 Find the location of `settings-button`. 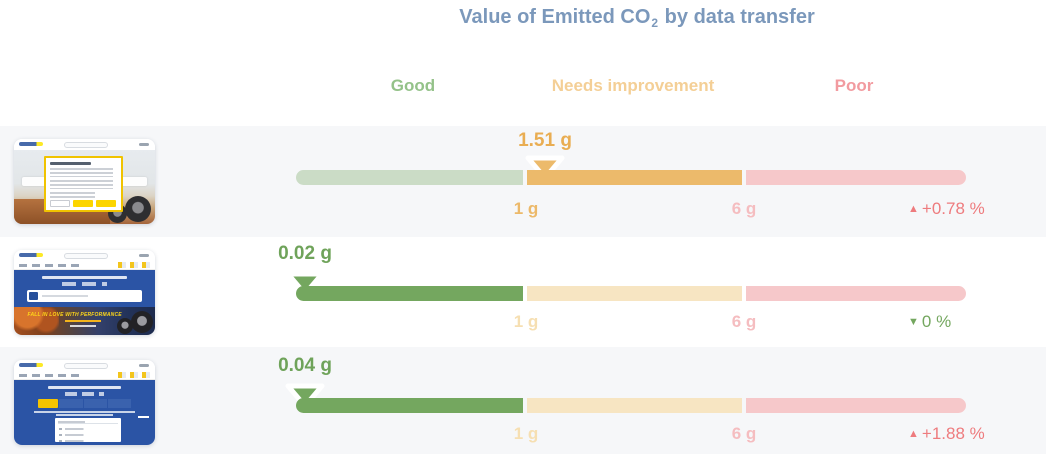

settings-button is located at coordinates (83, 204).